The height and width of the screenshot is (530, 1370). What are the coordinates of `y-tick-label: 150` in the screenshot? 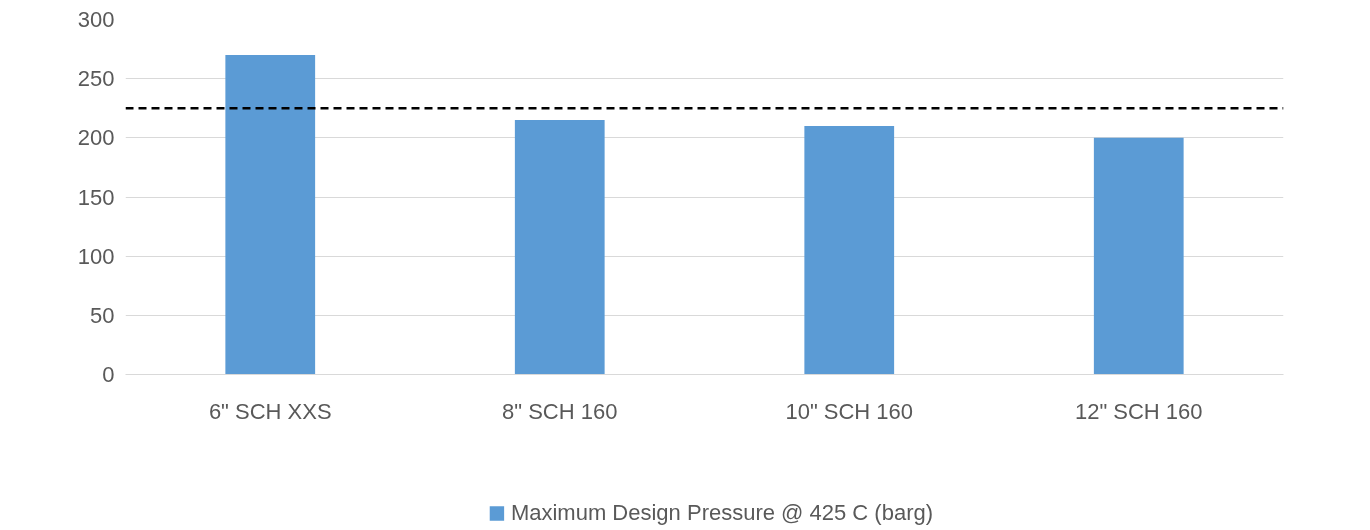 It's located at (96, 197).